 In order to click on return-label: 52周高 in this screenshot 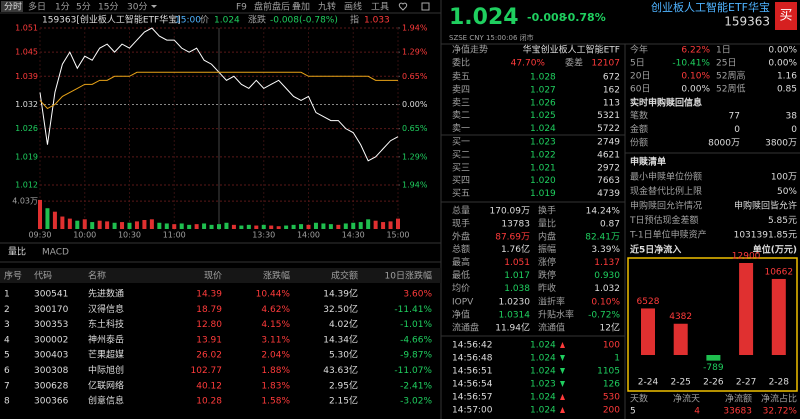, I will do `click(730, 76)`.